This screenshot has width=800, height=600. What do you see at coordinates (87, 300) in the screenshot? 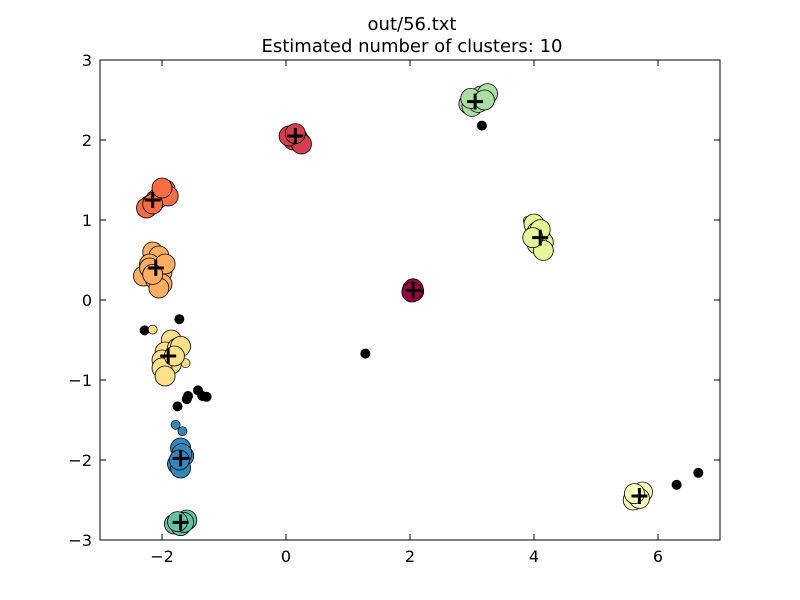
I see `y-tick-label: 0` at bounding box center [87, 300].